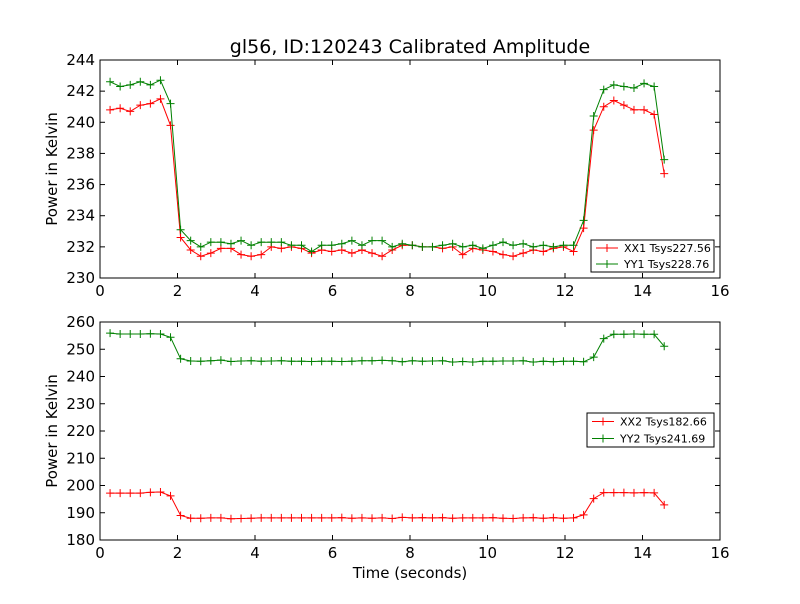 The image size is (800, 604). I want to click on x-tick-label: 8, so click(410, 553).